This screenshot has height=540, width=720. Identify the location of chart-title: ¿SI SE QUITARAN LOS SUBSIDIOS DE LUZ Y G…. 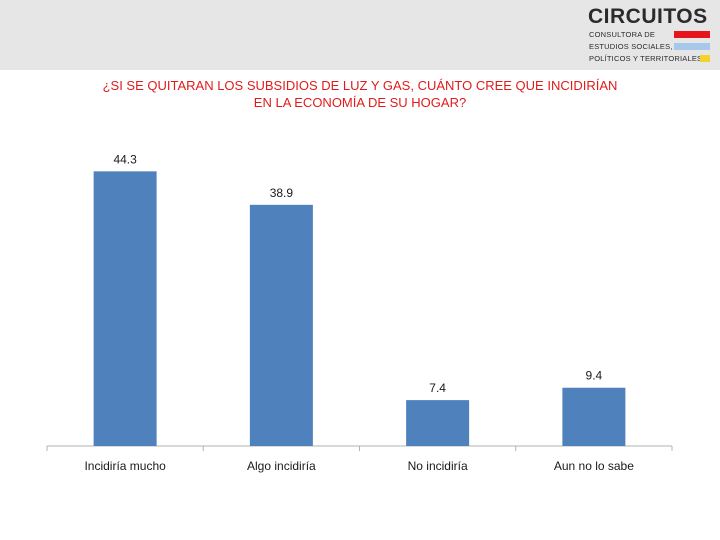
(360, 94).